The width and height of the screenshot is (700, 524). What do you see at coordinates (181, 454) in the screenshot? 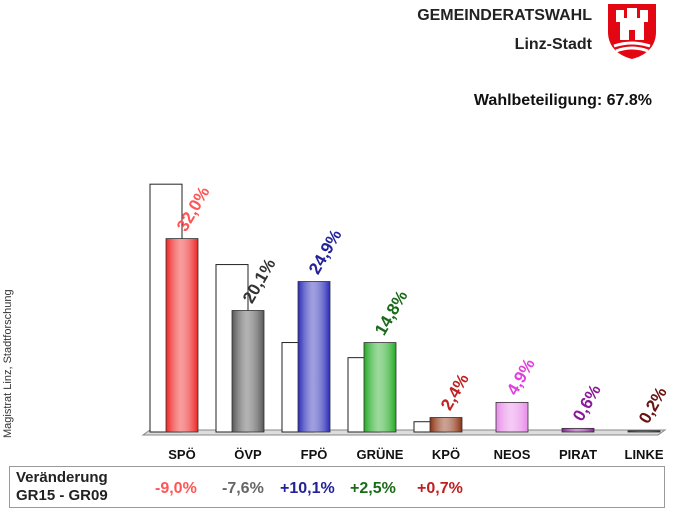
I see `category-label: SPÖ` at bounding box center [181, 454].